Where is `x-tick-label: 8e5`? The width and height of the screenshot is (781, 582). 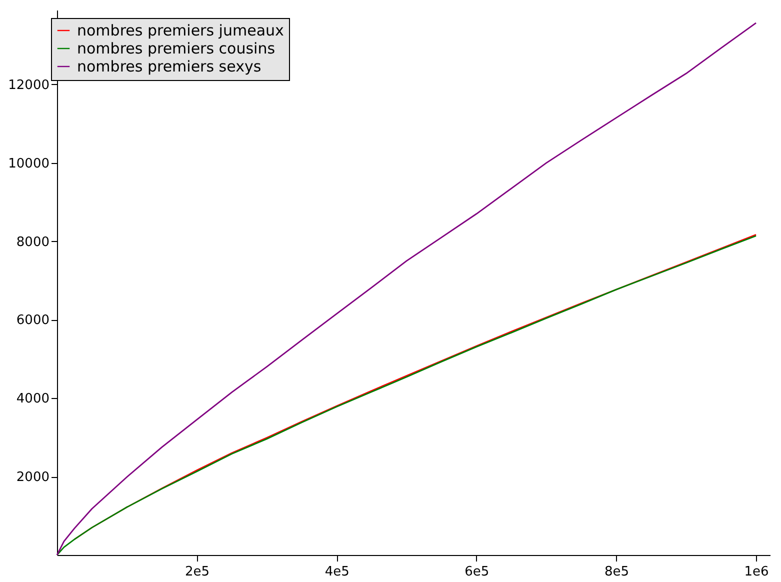 x-tick-label: 8e5 is located at coordinates (616, 572).